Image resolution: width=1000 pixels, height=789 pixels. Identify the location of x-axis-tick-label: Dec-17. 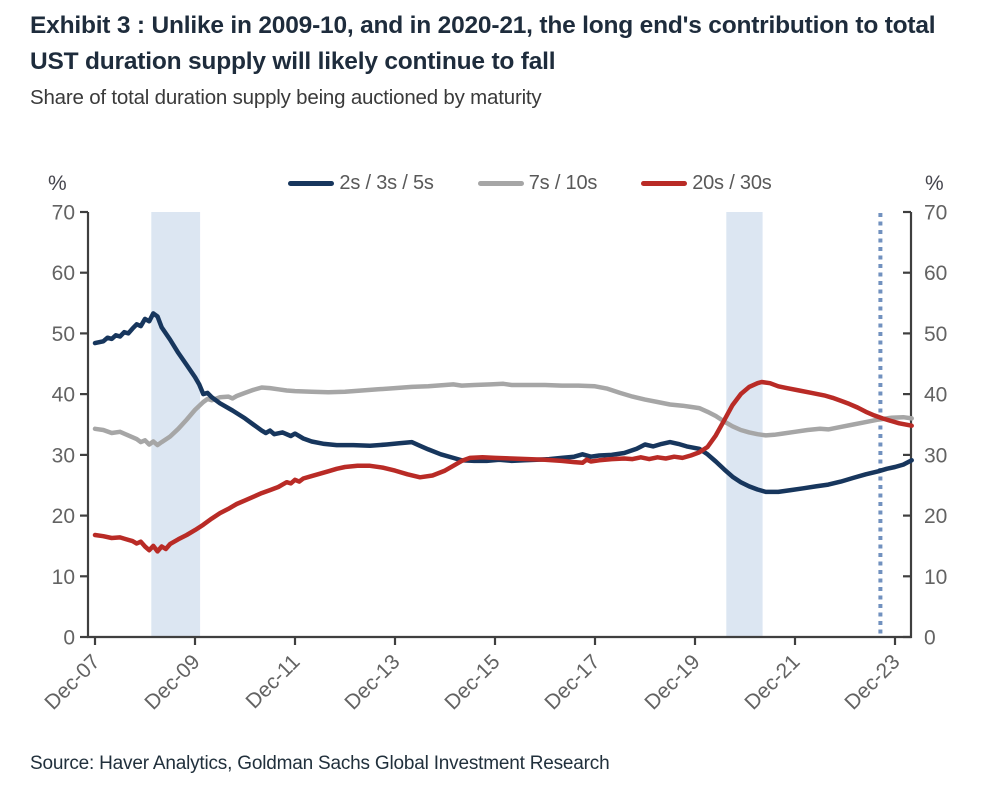
(572, 682).